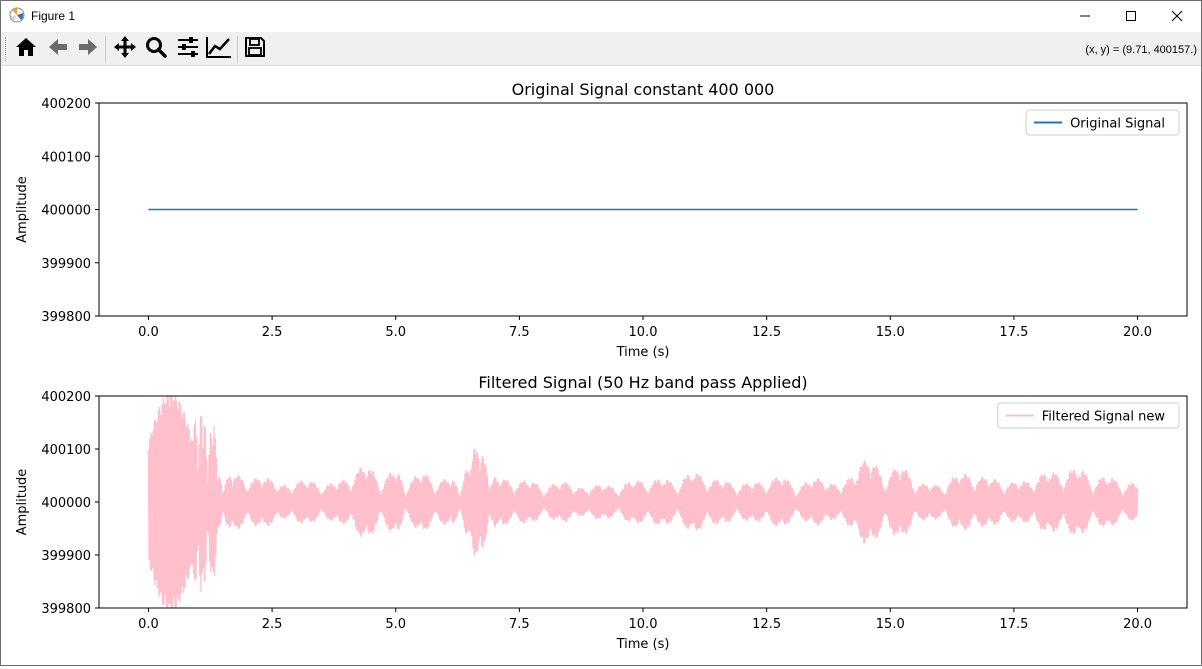  I want to click on forward-button, so click(88, 49).